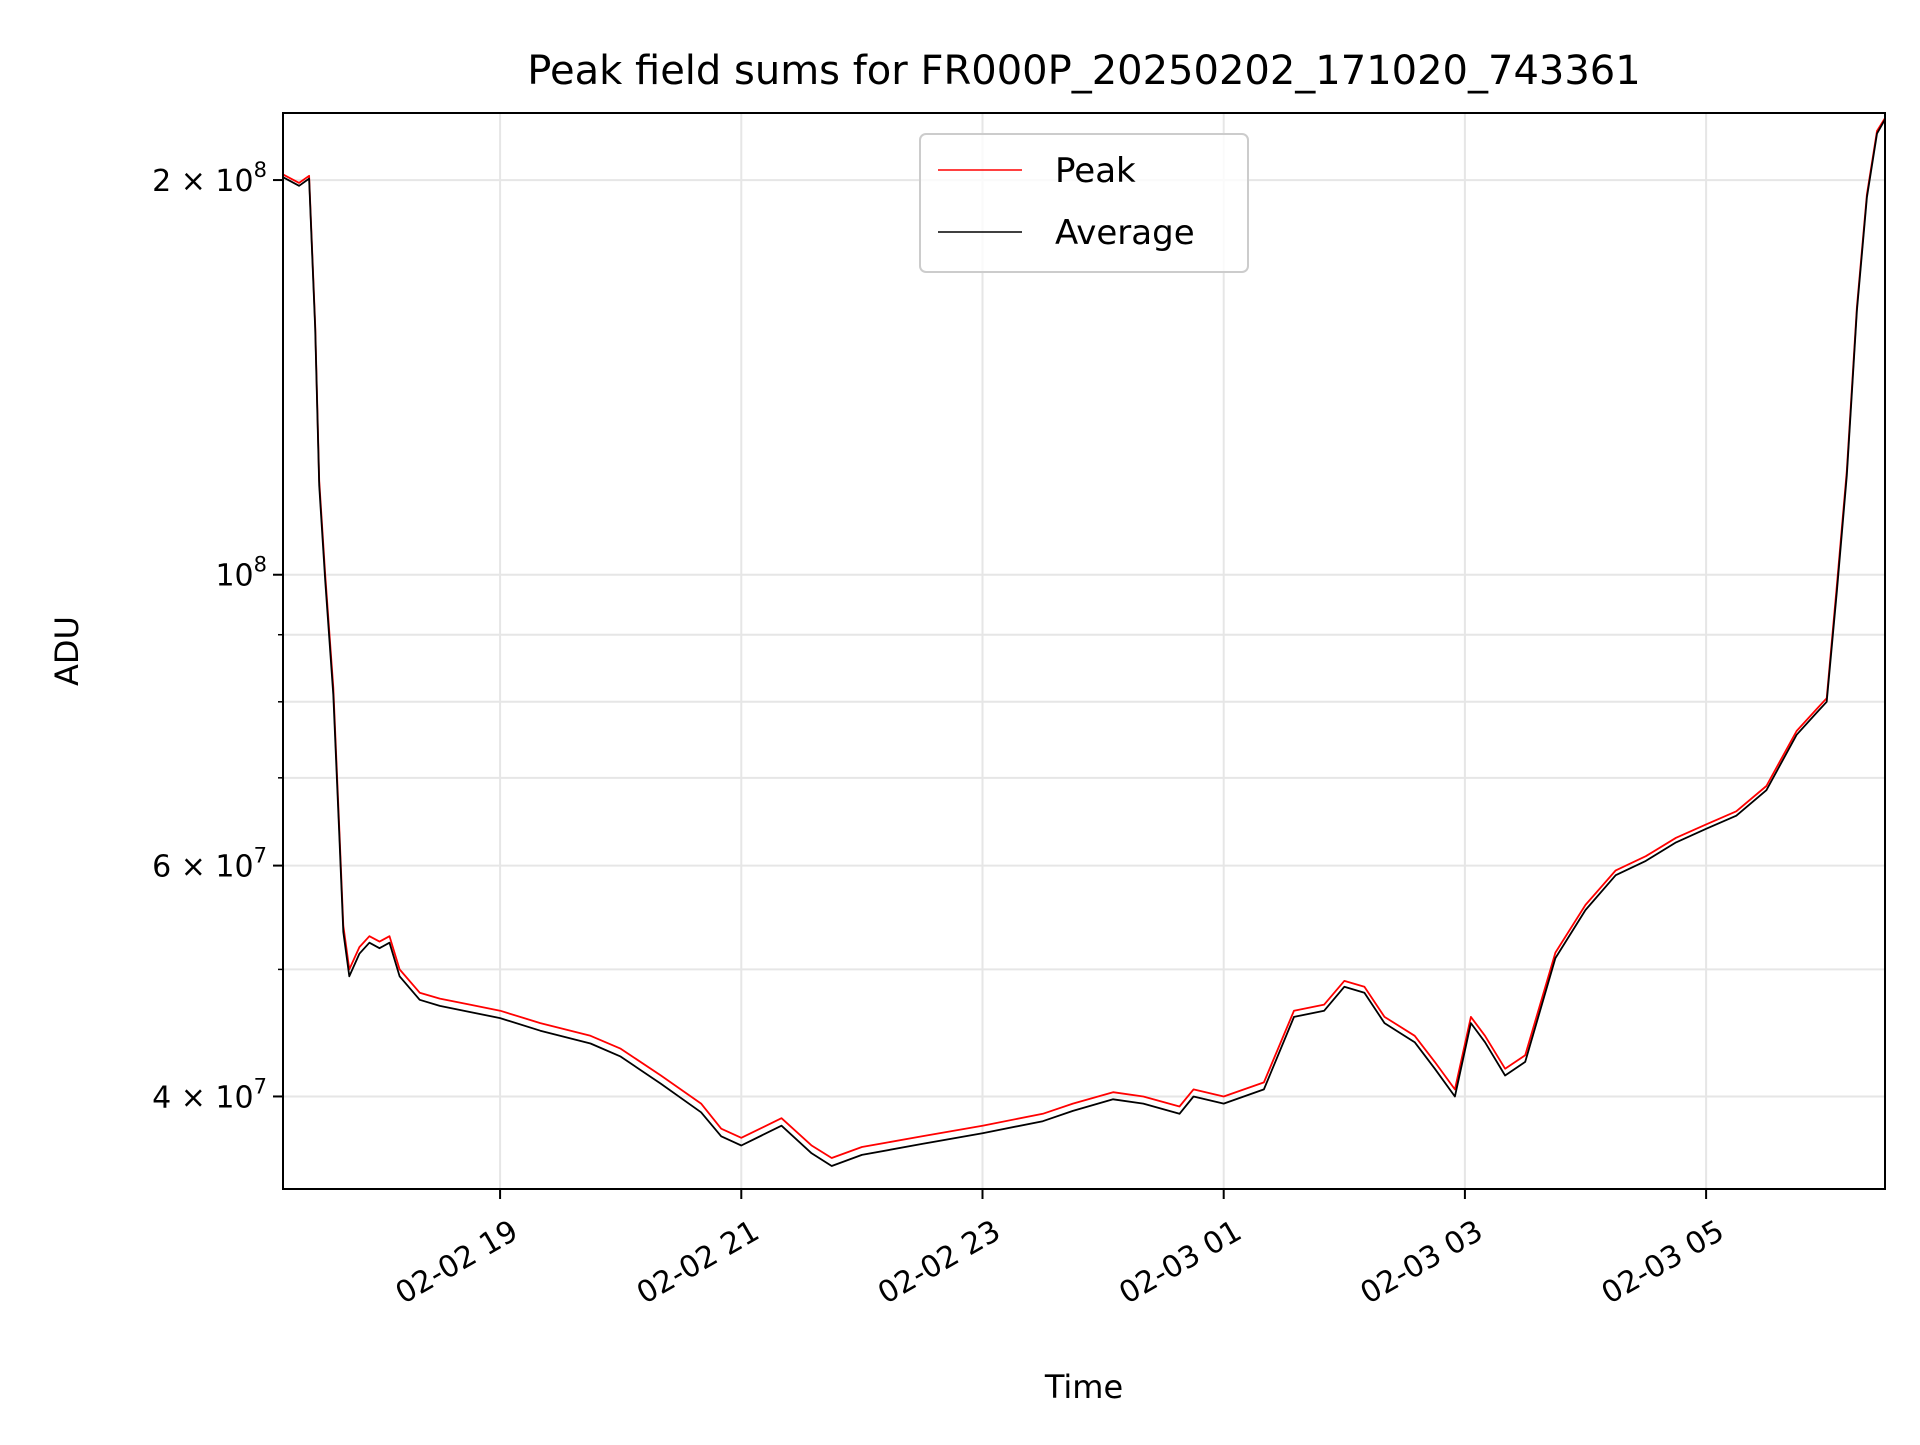 This screenshot has width=1920, height=1445. Describe the element at coordinates (202, 181) in the screenshot. I see `y-tick-label-base: 2 × 10` at that location.